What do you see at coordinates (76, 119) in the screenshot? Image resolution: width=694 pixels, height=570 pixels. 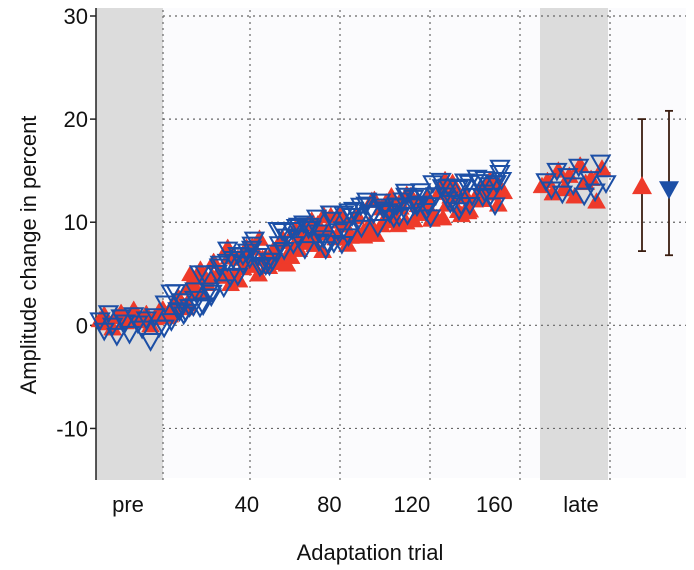 I see `y-tick-label: 20` at bounding box center [76, 119].